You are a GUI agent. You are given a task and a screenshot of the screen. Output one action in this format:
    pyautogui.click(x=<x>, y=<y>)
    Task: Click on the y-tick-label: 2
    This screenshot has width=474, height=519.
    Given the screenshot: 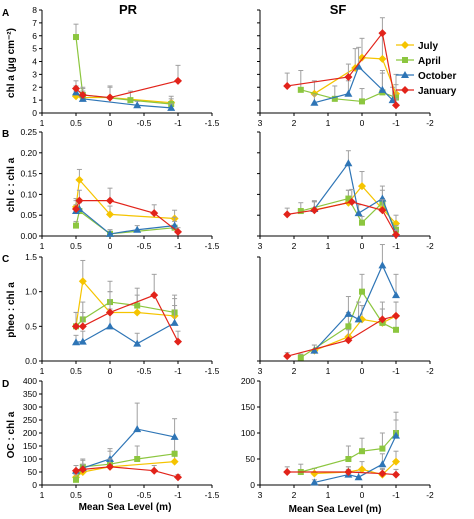 What is the action you would take?
    pyautogui.click(x=34, y=87)
    